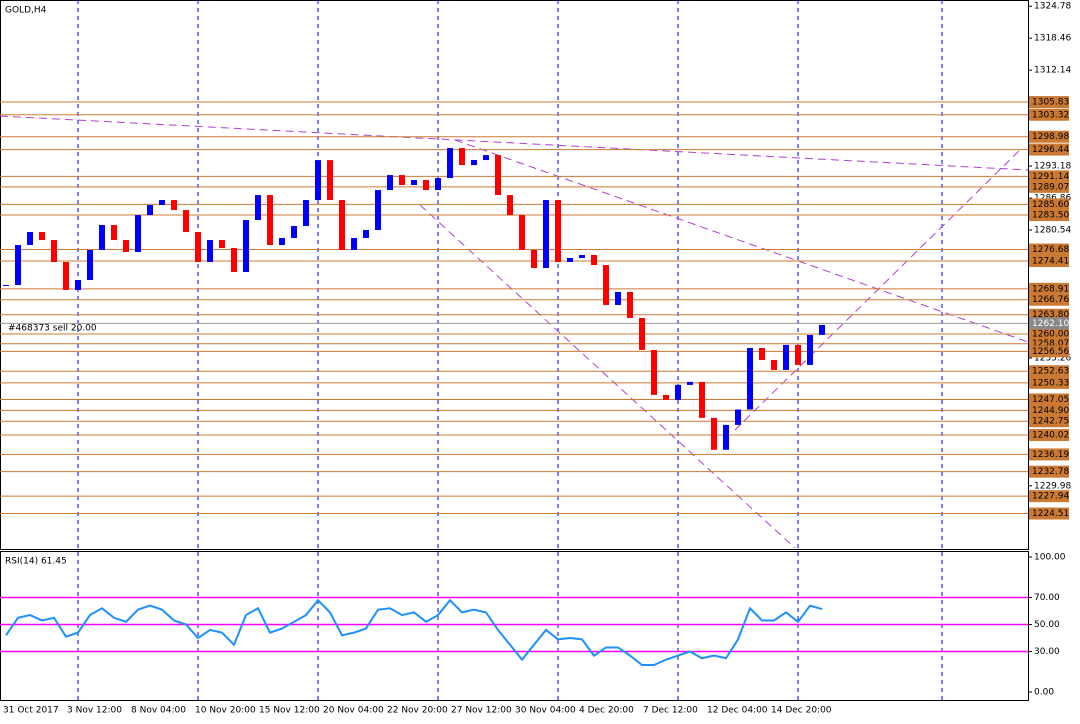 This screenshot has width=1080, height=724. I want to click on level-label: 1247.05, so click(1050, 400).